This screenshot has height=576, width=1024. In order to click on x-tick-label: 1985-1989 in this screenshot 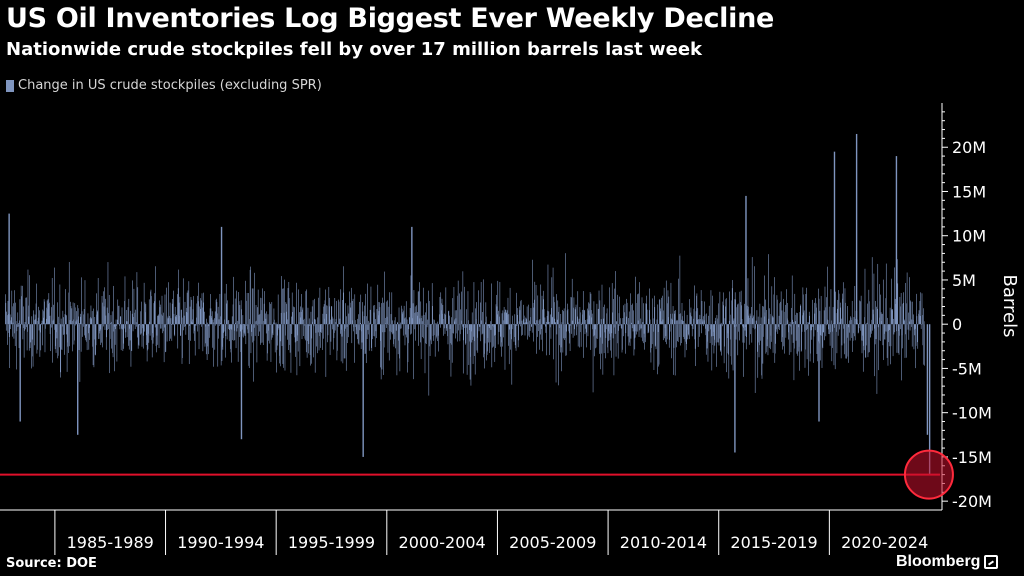, I will do `click(110, 542)`.